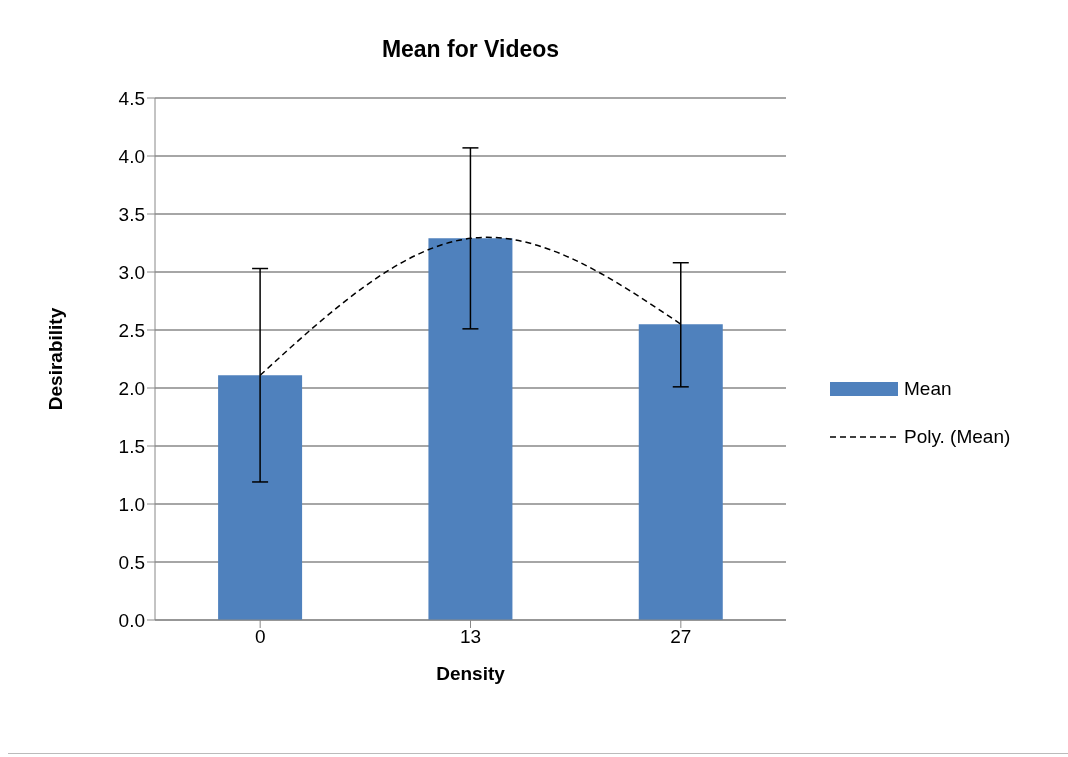  I want to click on y-tick-label: 2.5, so click(131, 330).